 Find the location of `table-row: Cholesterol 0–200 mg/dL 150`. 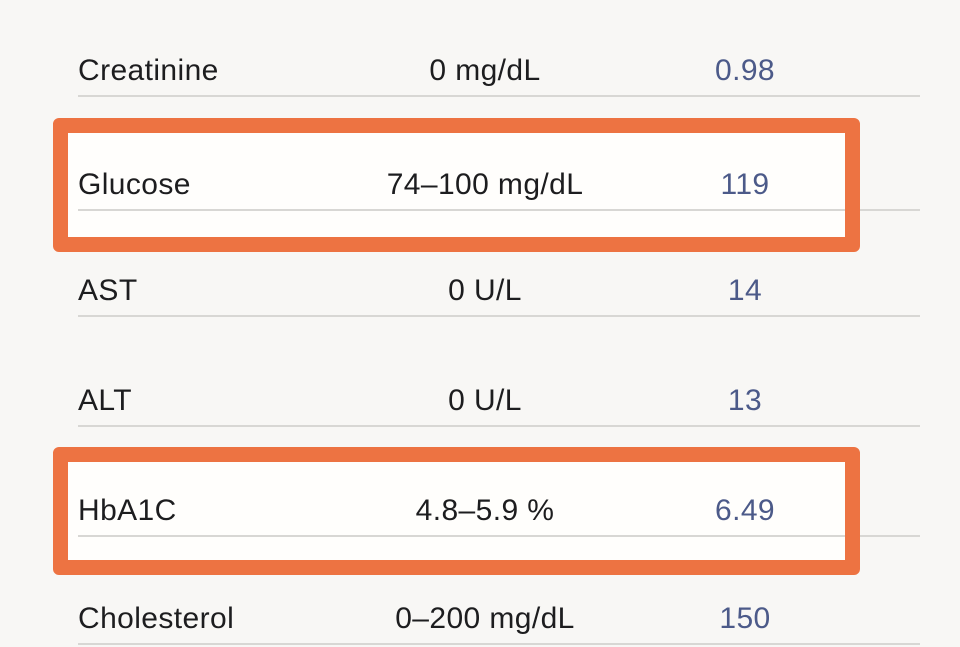

table-row: Cholesterol 0–200 mg/dL 150 is located at coordinates (499, 620).